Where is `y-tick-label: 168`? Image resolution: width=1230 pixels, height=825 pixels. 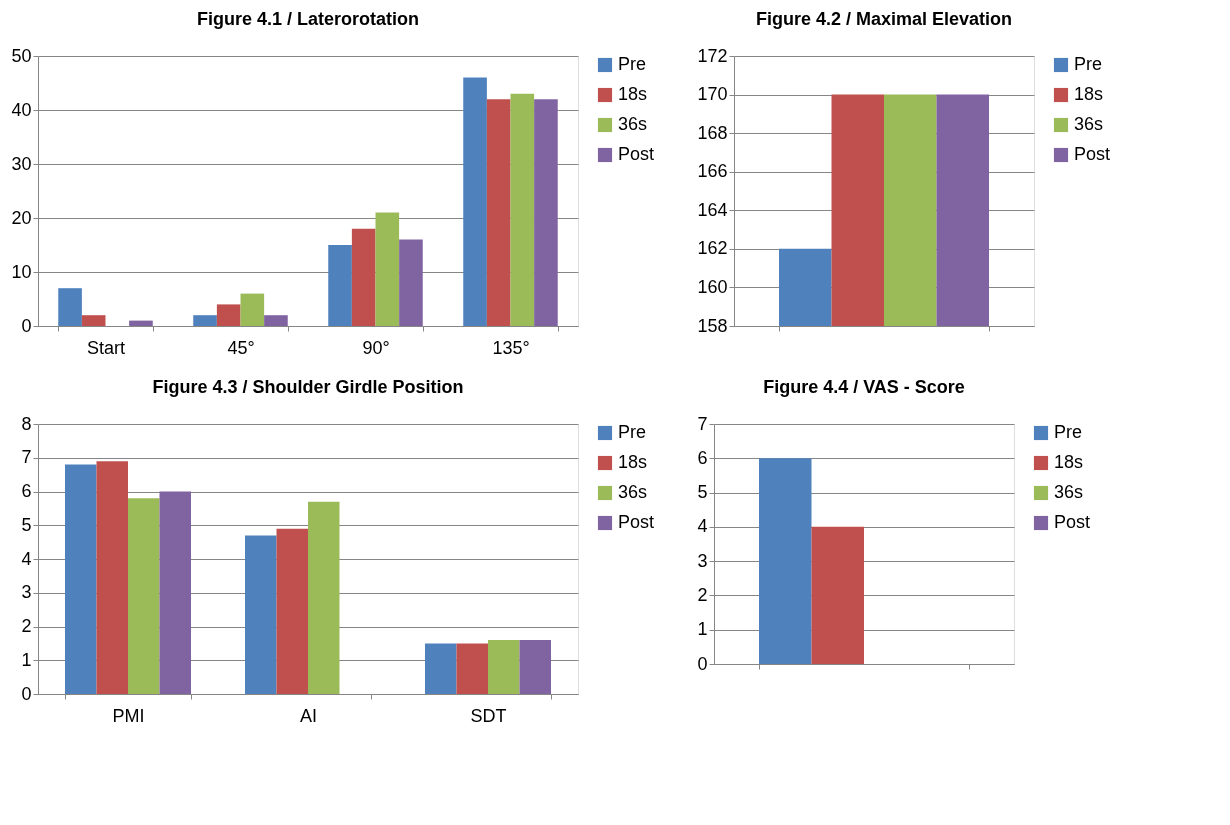 y-tick-label: 168 is located at coordinates (712, 132).